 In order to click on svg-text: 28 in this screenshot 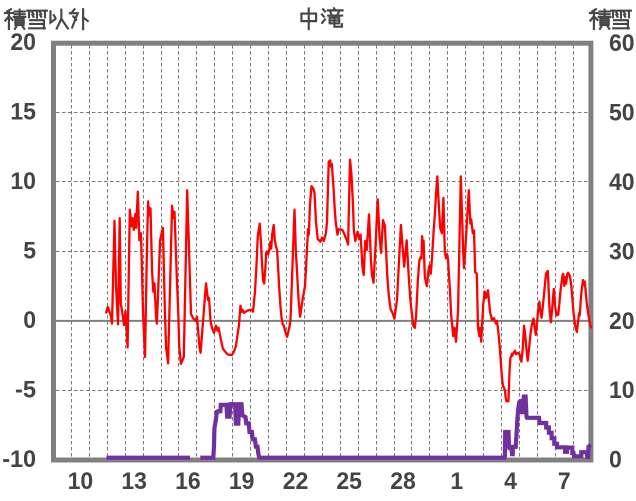, I will do `click(403, 481)`.